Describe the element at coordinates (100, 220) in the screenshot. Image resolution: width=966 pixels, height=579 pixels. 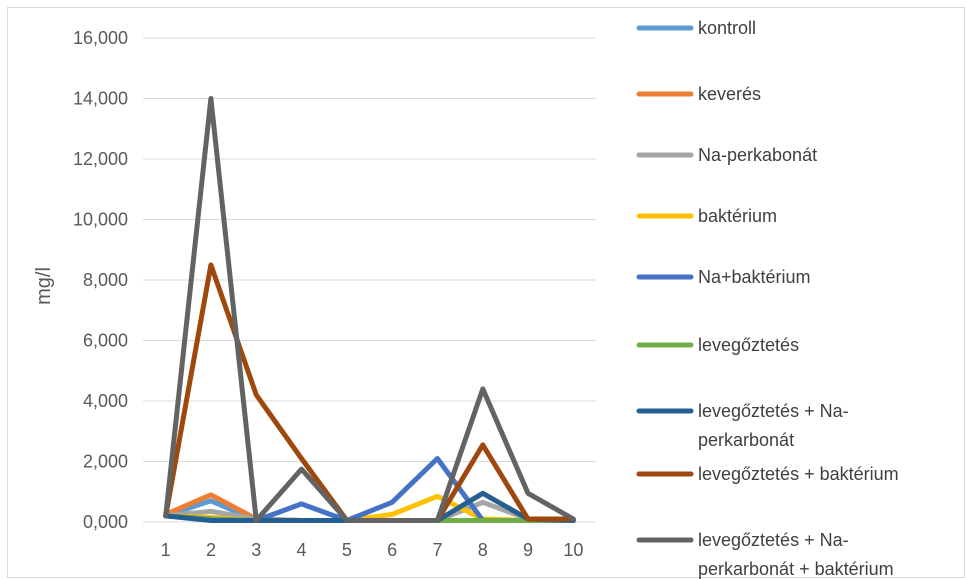
I see `y-tick-label: 10,000` at that location.